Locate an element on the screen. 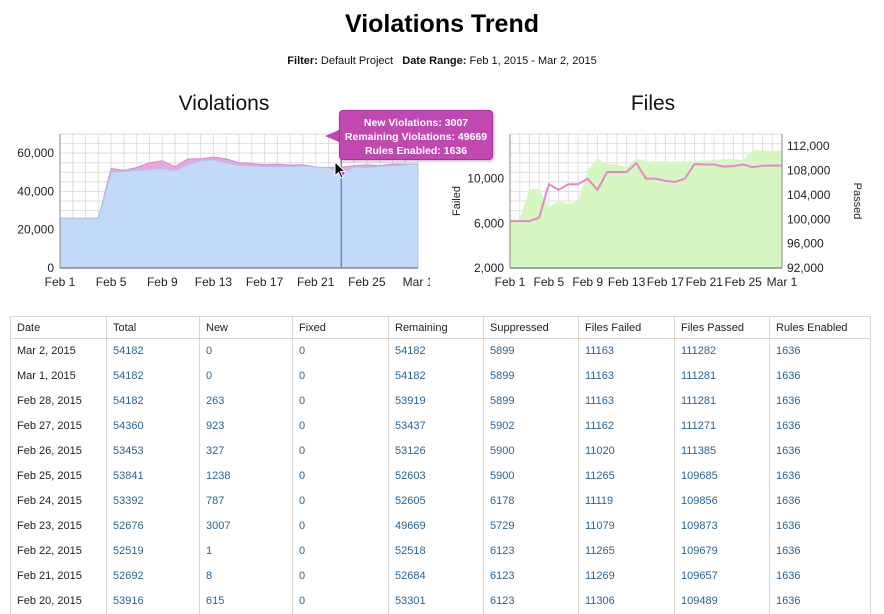 This screenshot has width=884, height=614. total-link: 52519 is located at coordinates (153, 551).